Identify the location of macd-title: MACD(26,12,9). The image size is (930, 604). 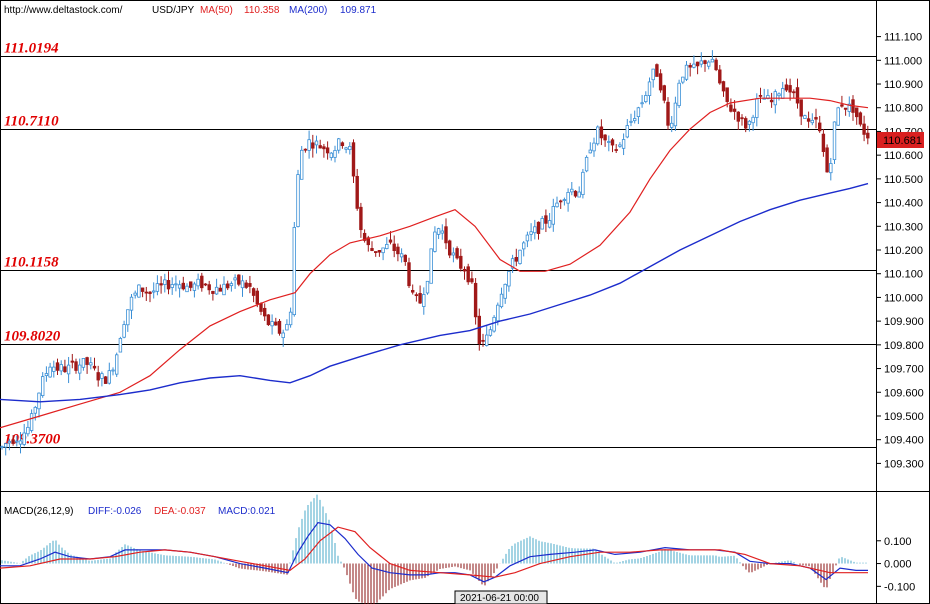
(38, 511).